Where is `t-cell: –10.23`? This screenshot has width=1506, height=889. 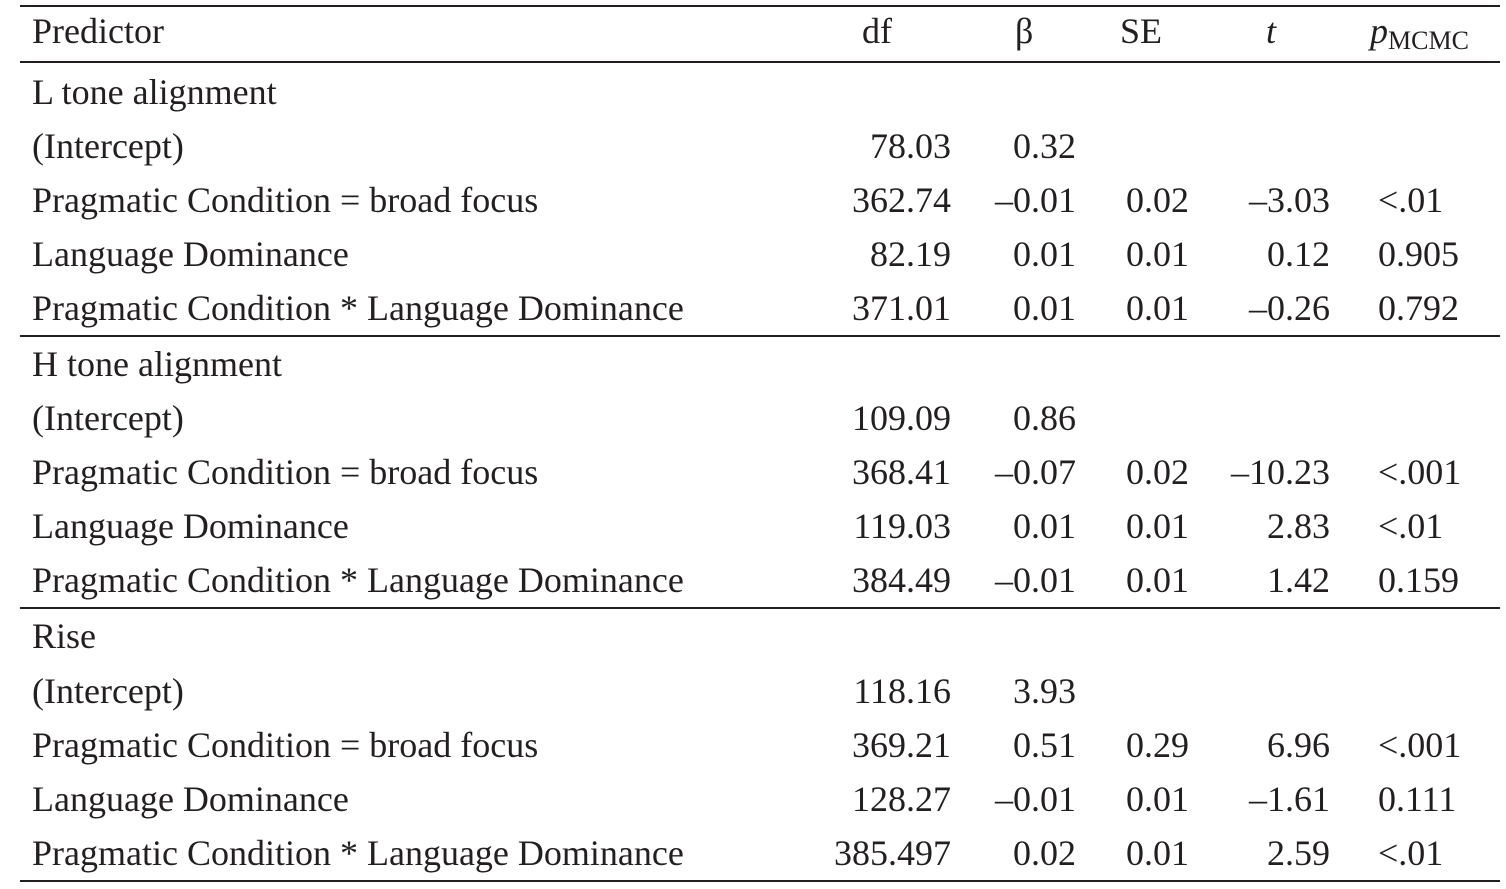
t-cell: –10.23 is located at coordinates (1280, 472).